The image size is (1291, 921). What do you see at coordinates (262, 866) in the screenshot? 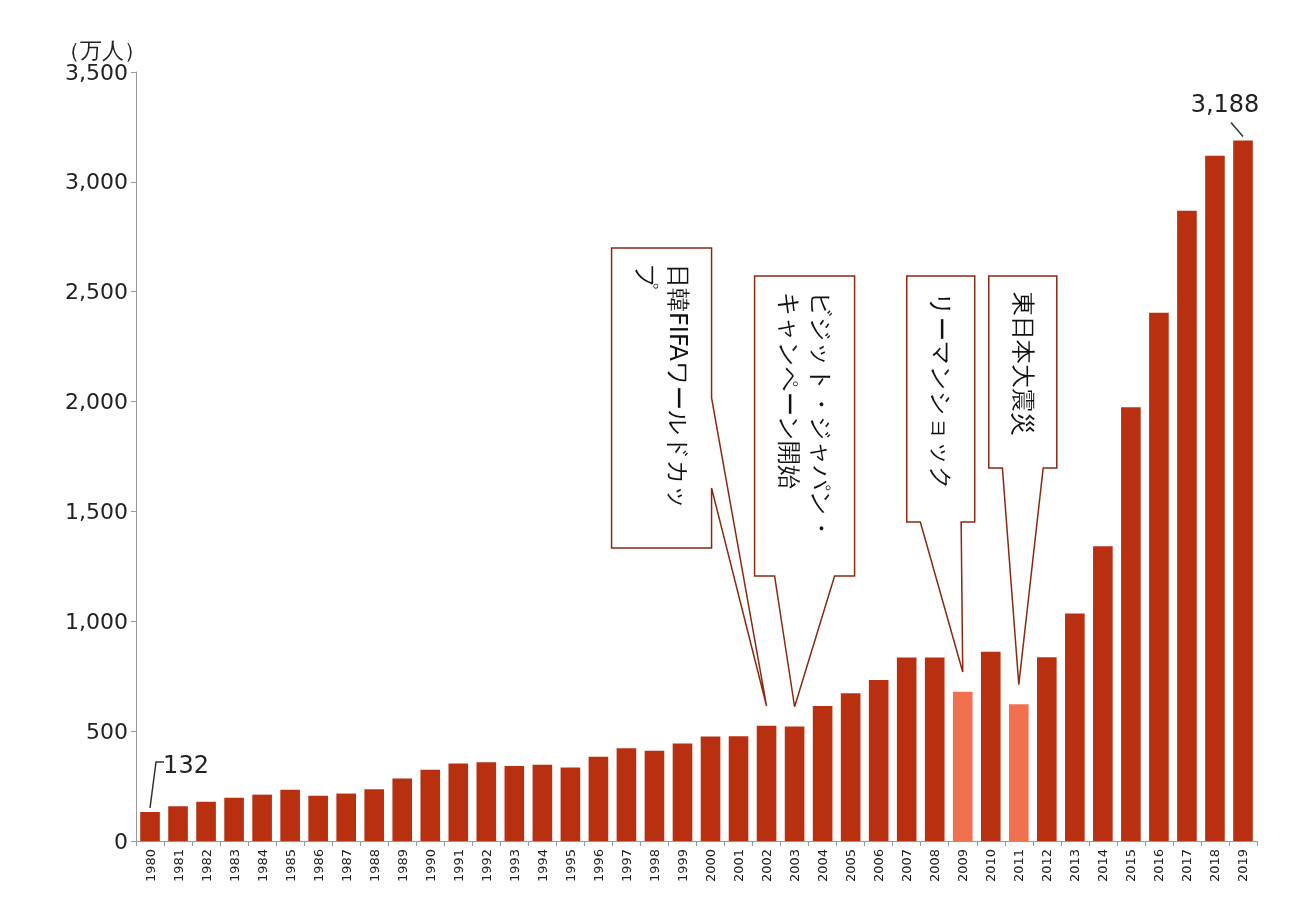
I see `x-tick-label: 1984` at bounding box center [262, 866].